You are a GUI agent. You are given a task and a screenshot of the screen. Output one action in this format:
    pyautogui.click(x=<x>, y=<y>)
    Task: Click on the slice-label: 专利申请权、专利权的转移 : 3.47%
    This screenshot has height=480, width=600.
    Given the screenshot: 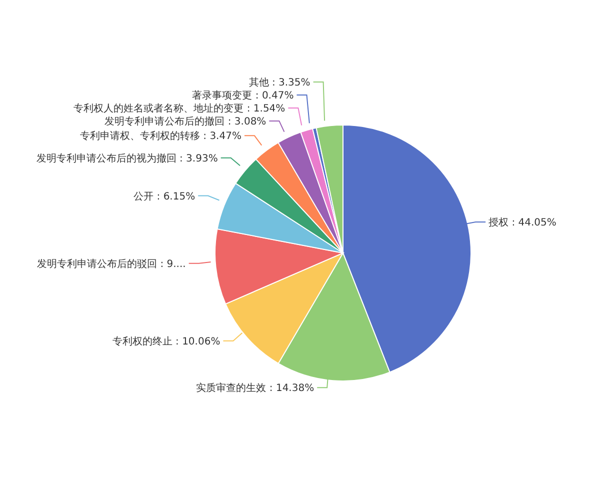 What is the action you would take?
    pyautogui.click(x=161, y=136)
    